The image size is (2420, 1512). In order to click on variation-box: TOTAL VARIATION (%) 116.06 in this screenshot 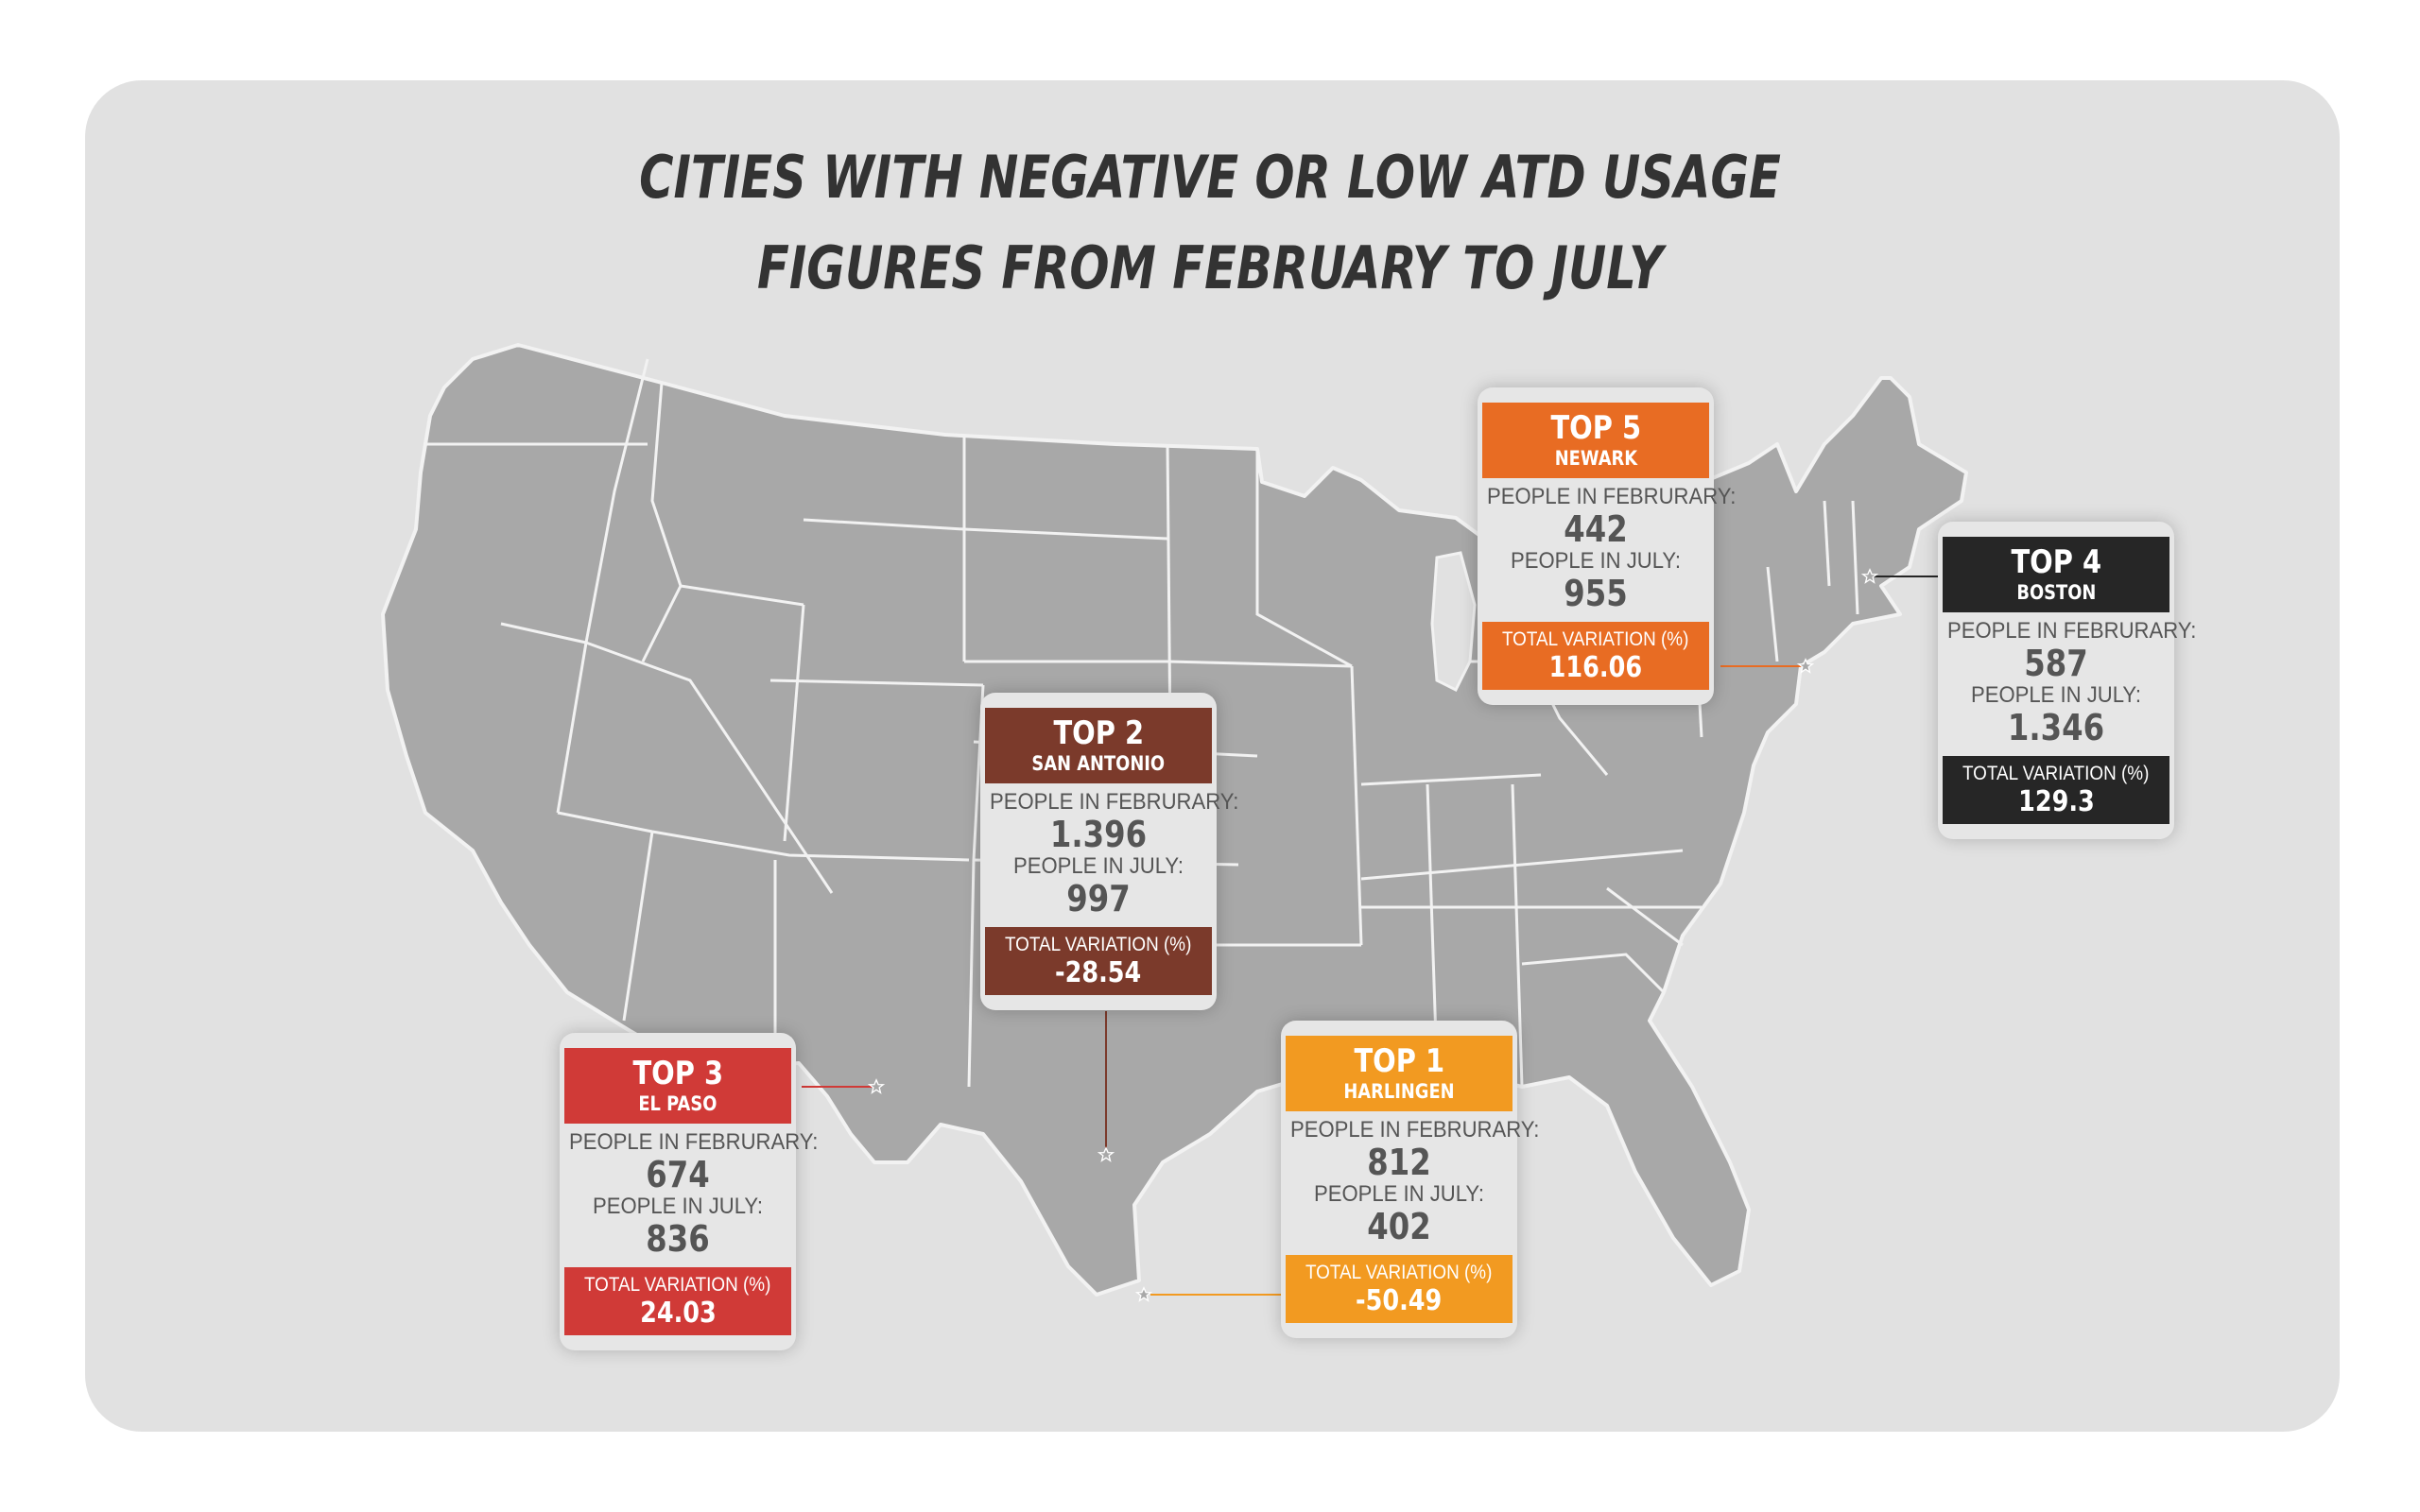, I will do `click(1595, 656)`.